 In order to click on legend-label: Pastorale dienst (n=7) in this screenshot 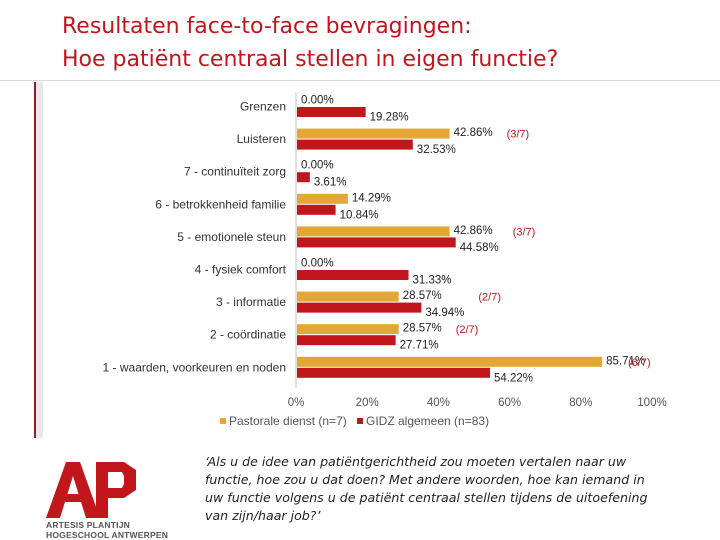, I will do `click(288, 421)`.